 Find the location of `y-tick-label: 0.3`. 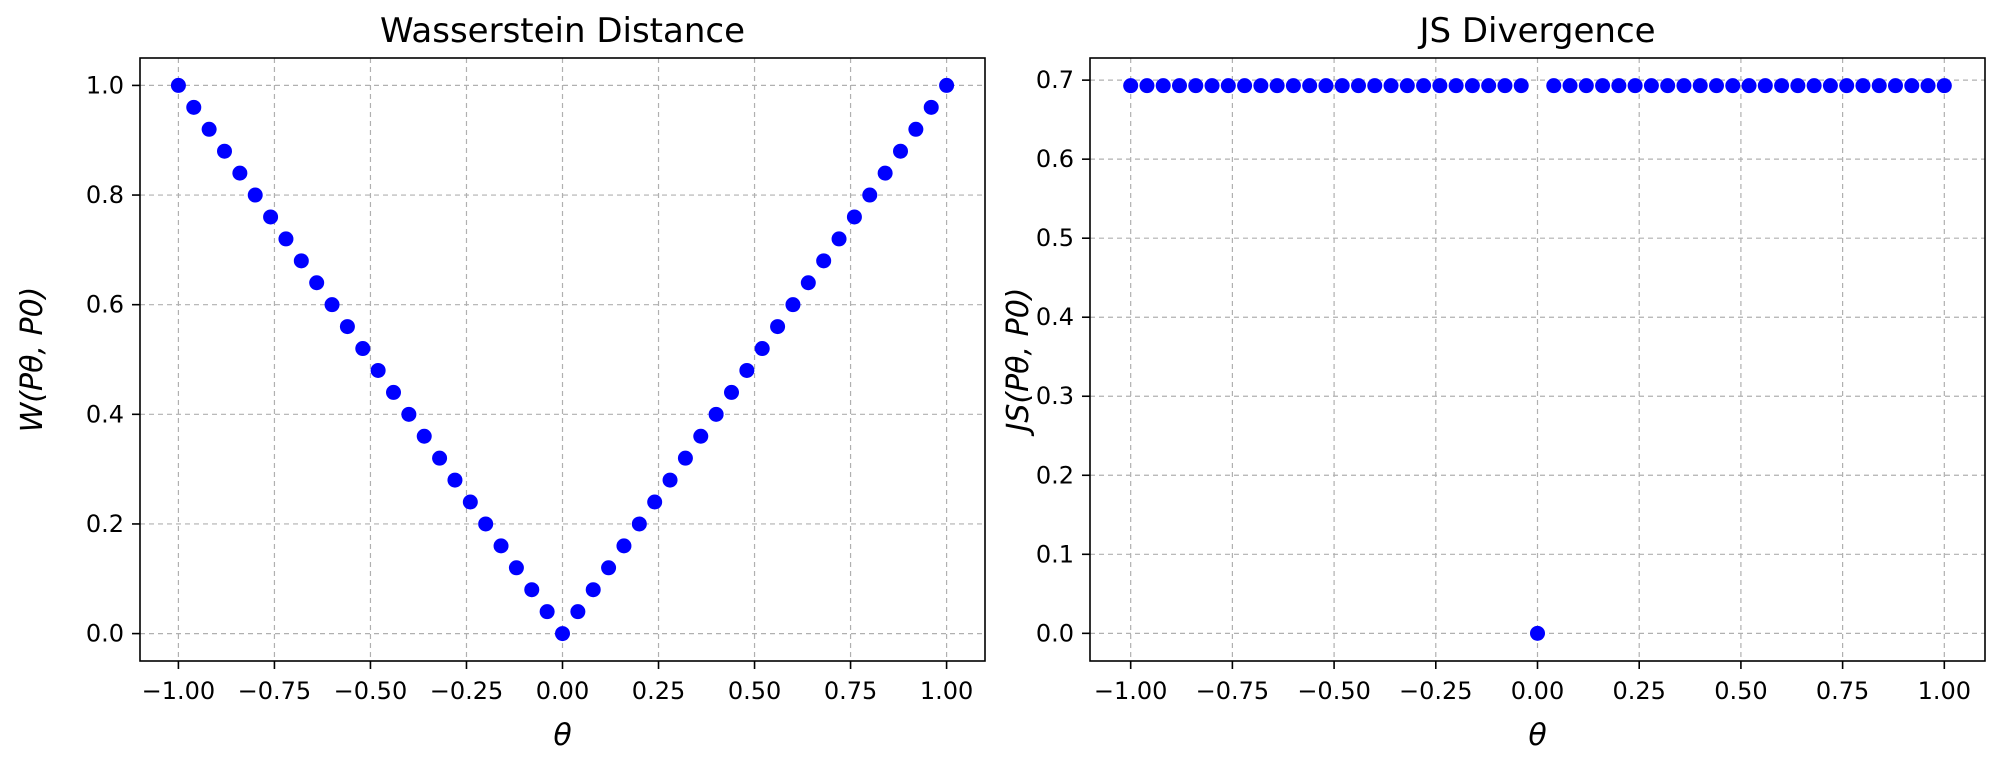

y-tick-label: 0.3 is located at coordinates (1055, 396).